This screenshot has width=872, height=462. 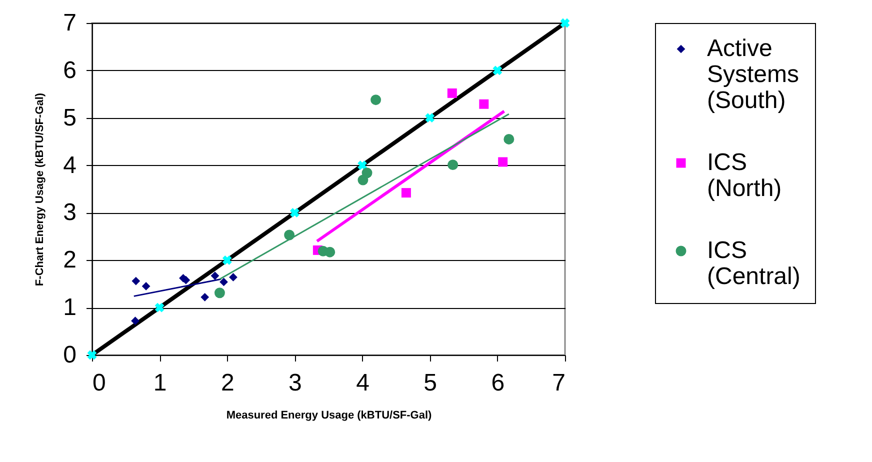 I want to click on x-tick-label: 3, so click(x=295, y=383).